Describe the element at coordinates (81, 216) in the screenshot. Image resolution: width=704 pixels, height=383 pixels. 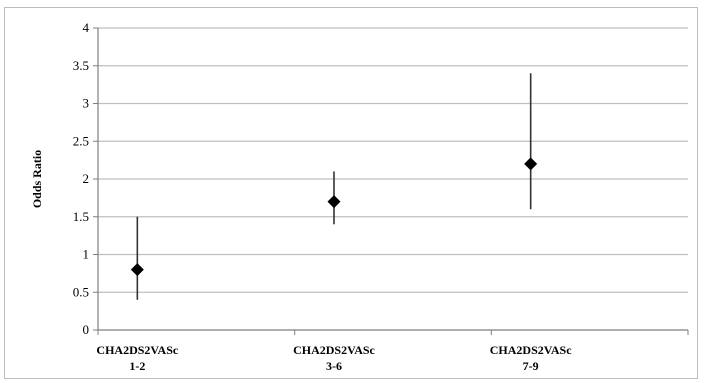
I see `y-tick-label: 1.5` at that location.